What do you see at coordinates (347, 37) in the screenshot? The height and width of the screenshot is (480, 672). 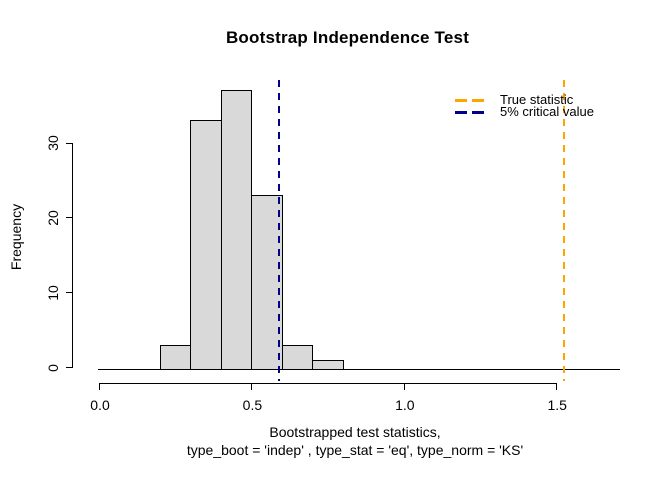 I see `plot-title: Bootstrap Independence Test` at bounding box center [347, 37].